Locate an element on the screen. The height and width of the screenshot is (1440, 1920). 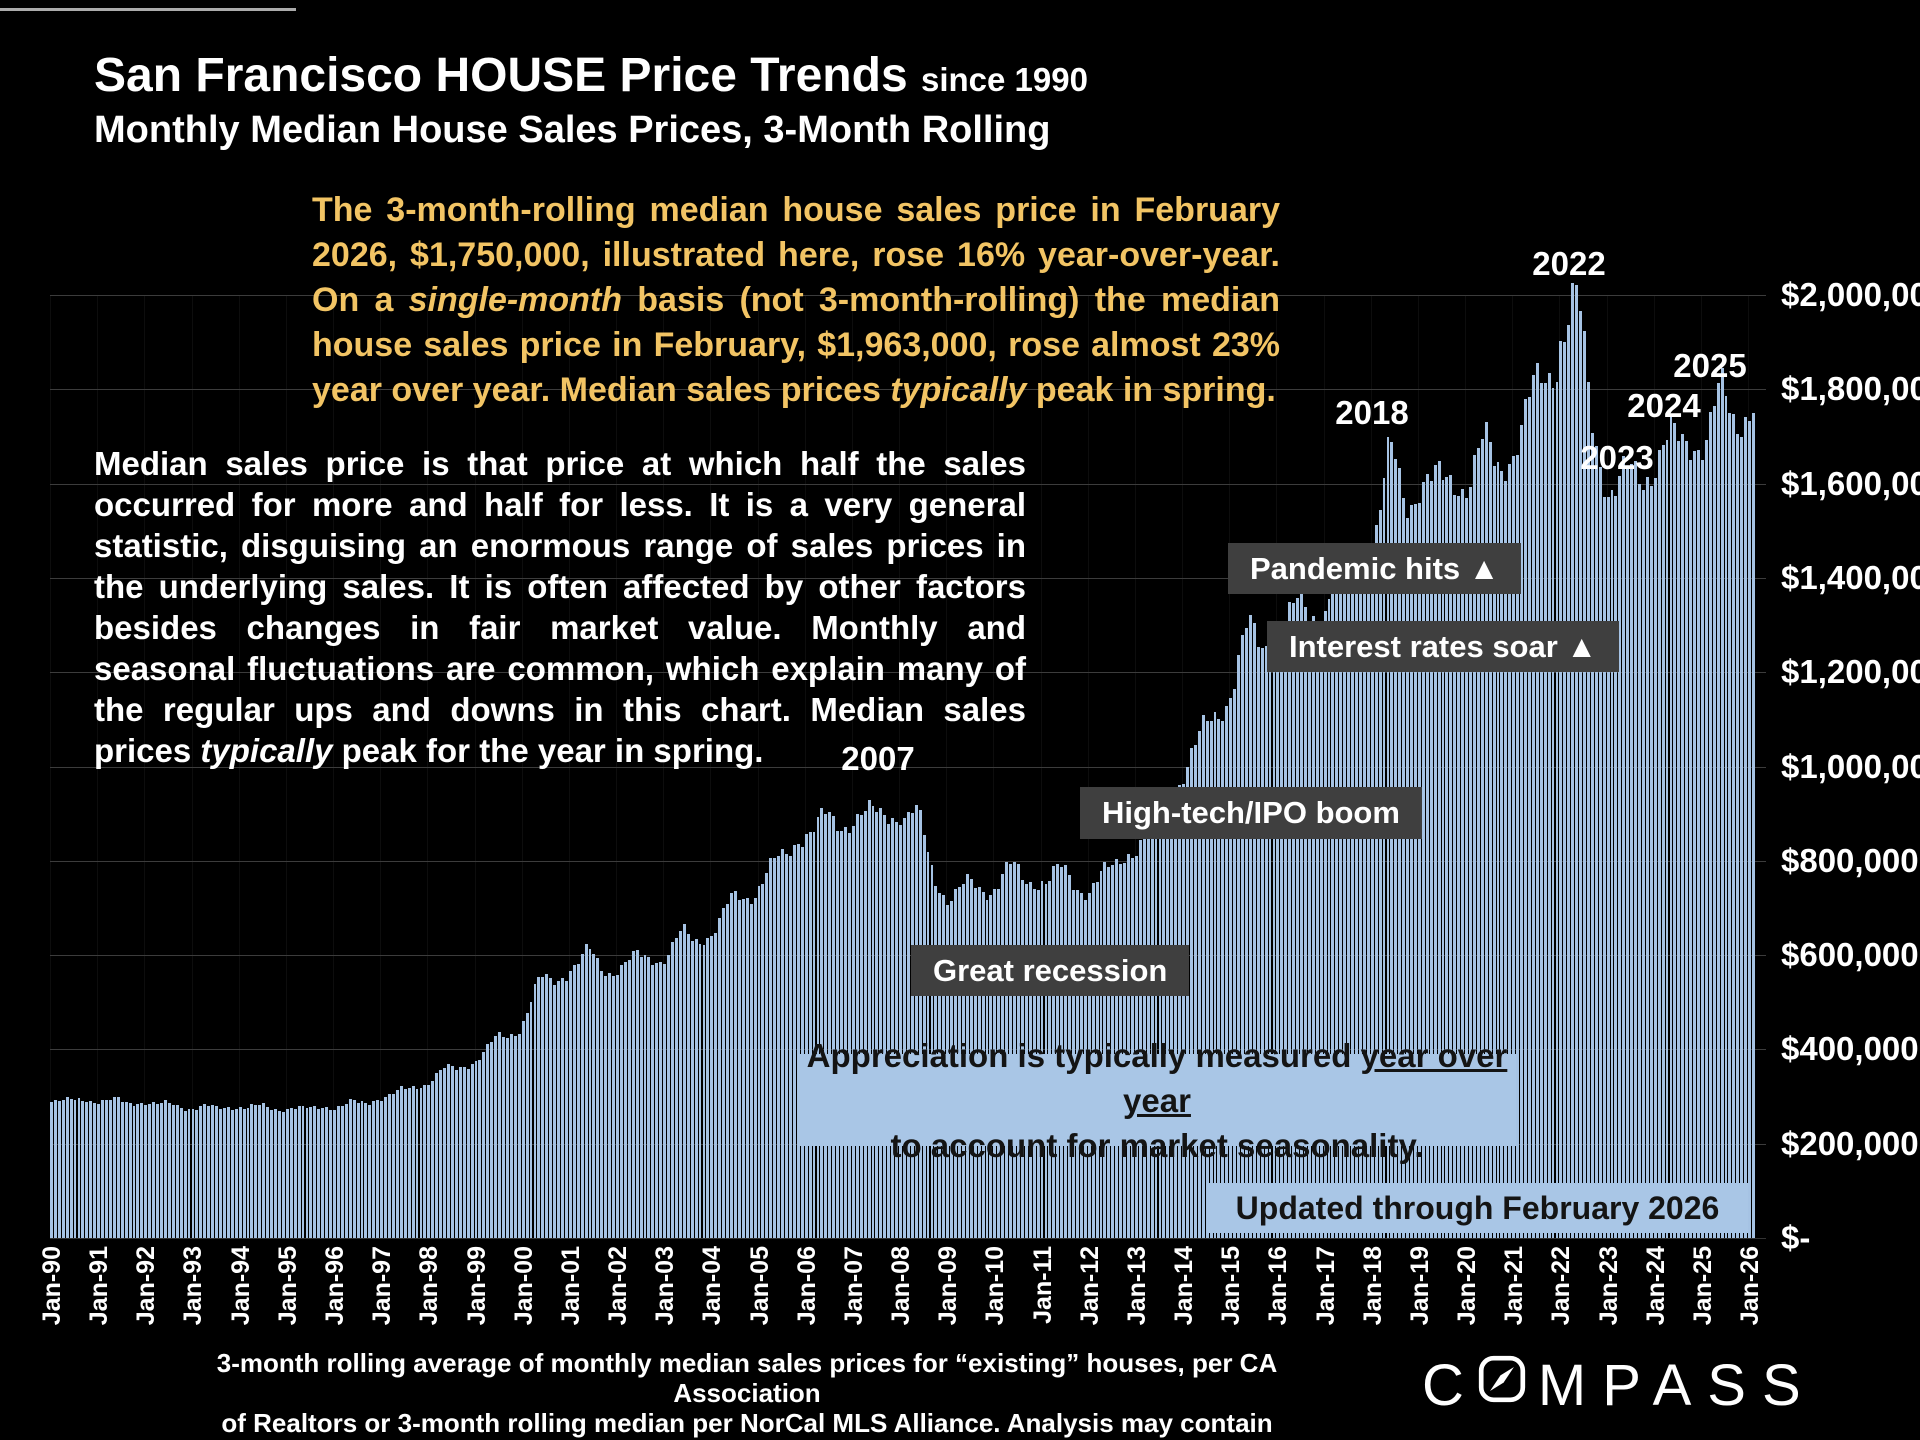
annotation-great-recession: Great recession is located at coordinates (1050, 970).